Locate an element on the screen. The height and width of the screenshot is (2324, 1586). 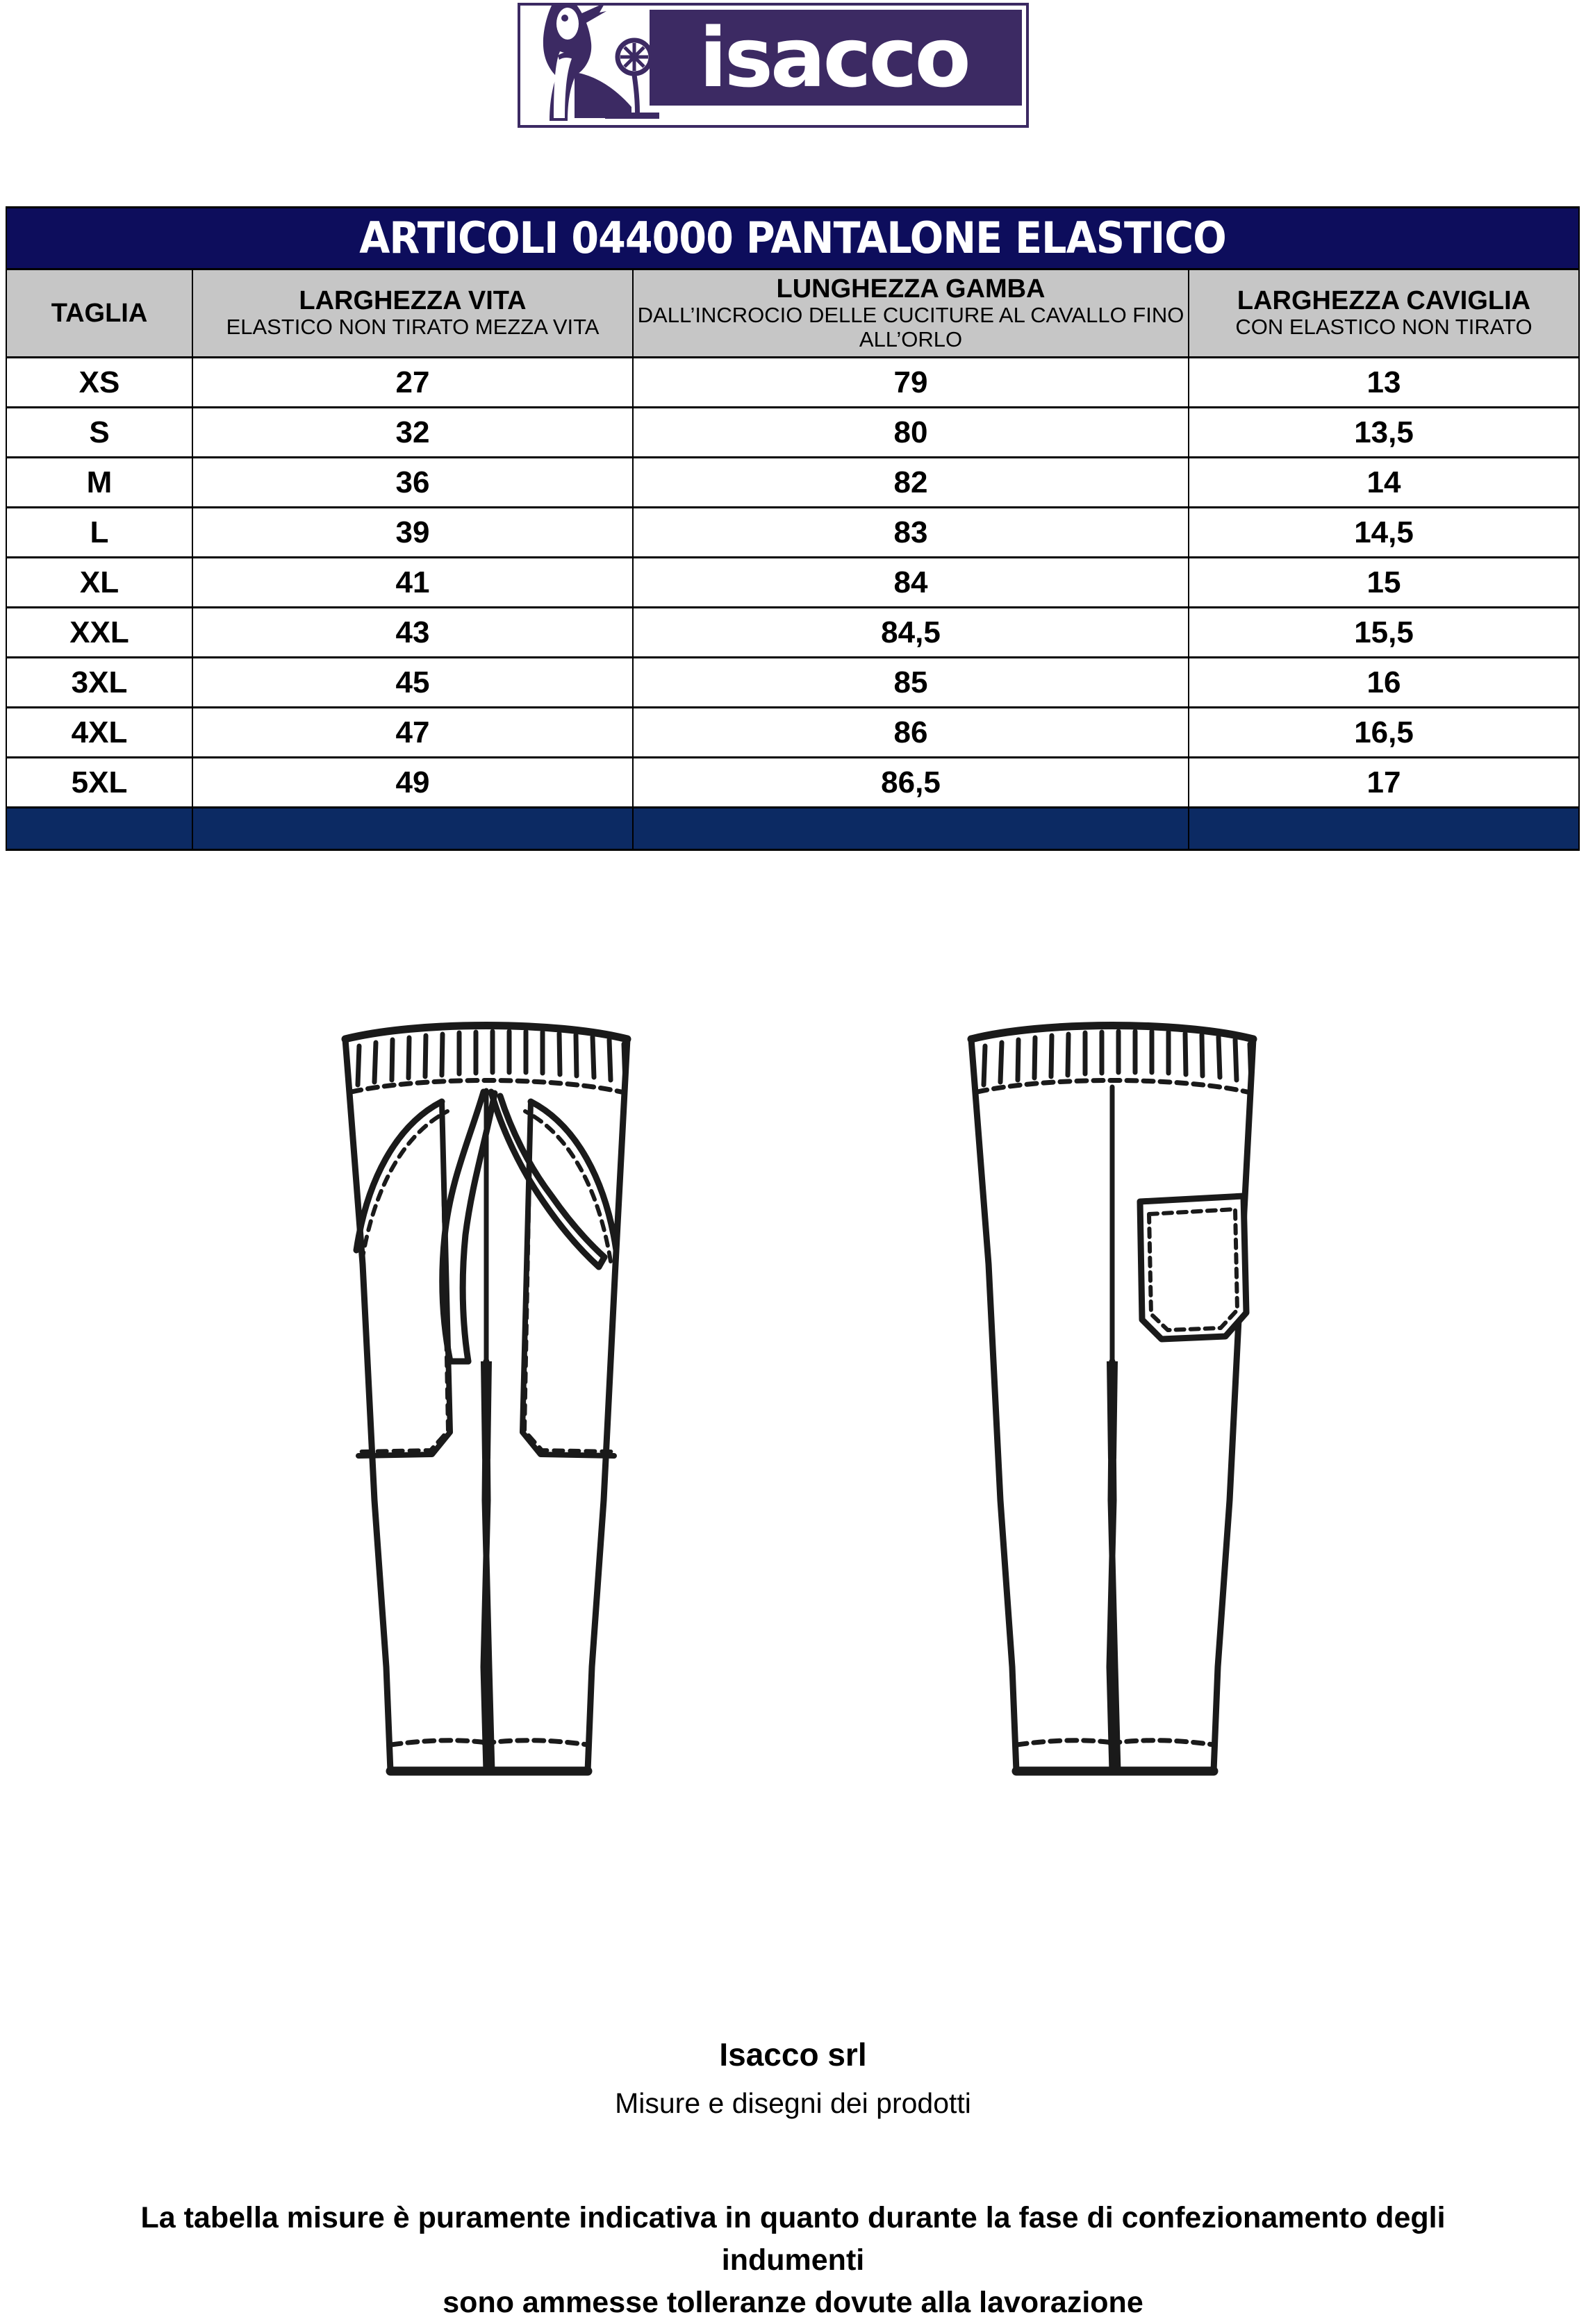
cell-taglia: L is located at coordinates (99, 532).